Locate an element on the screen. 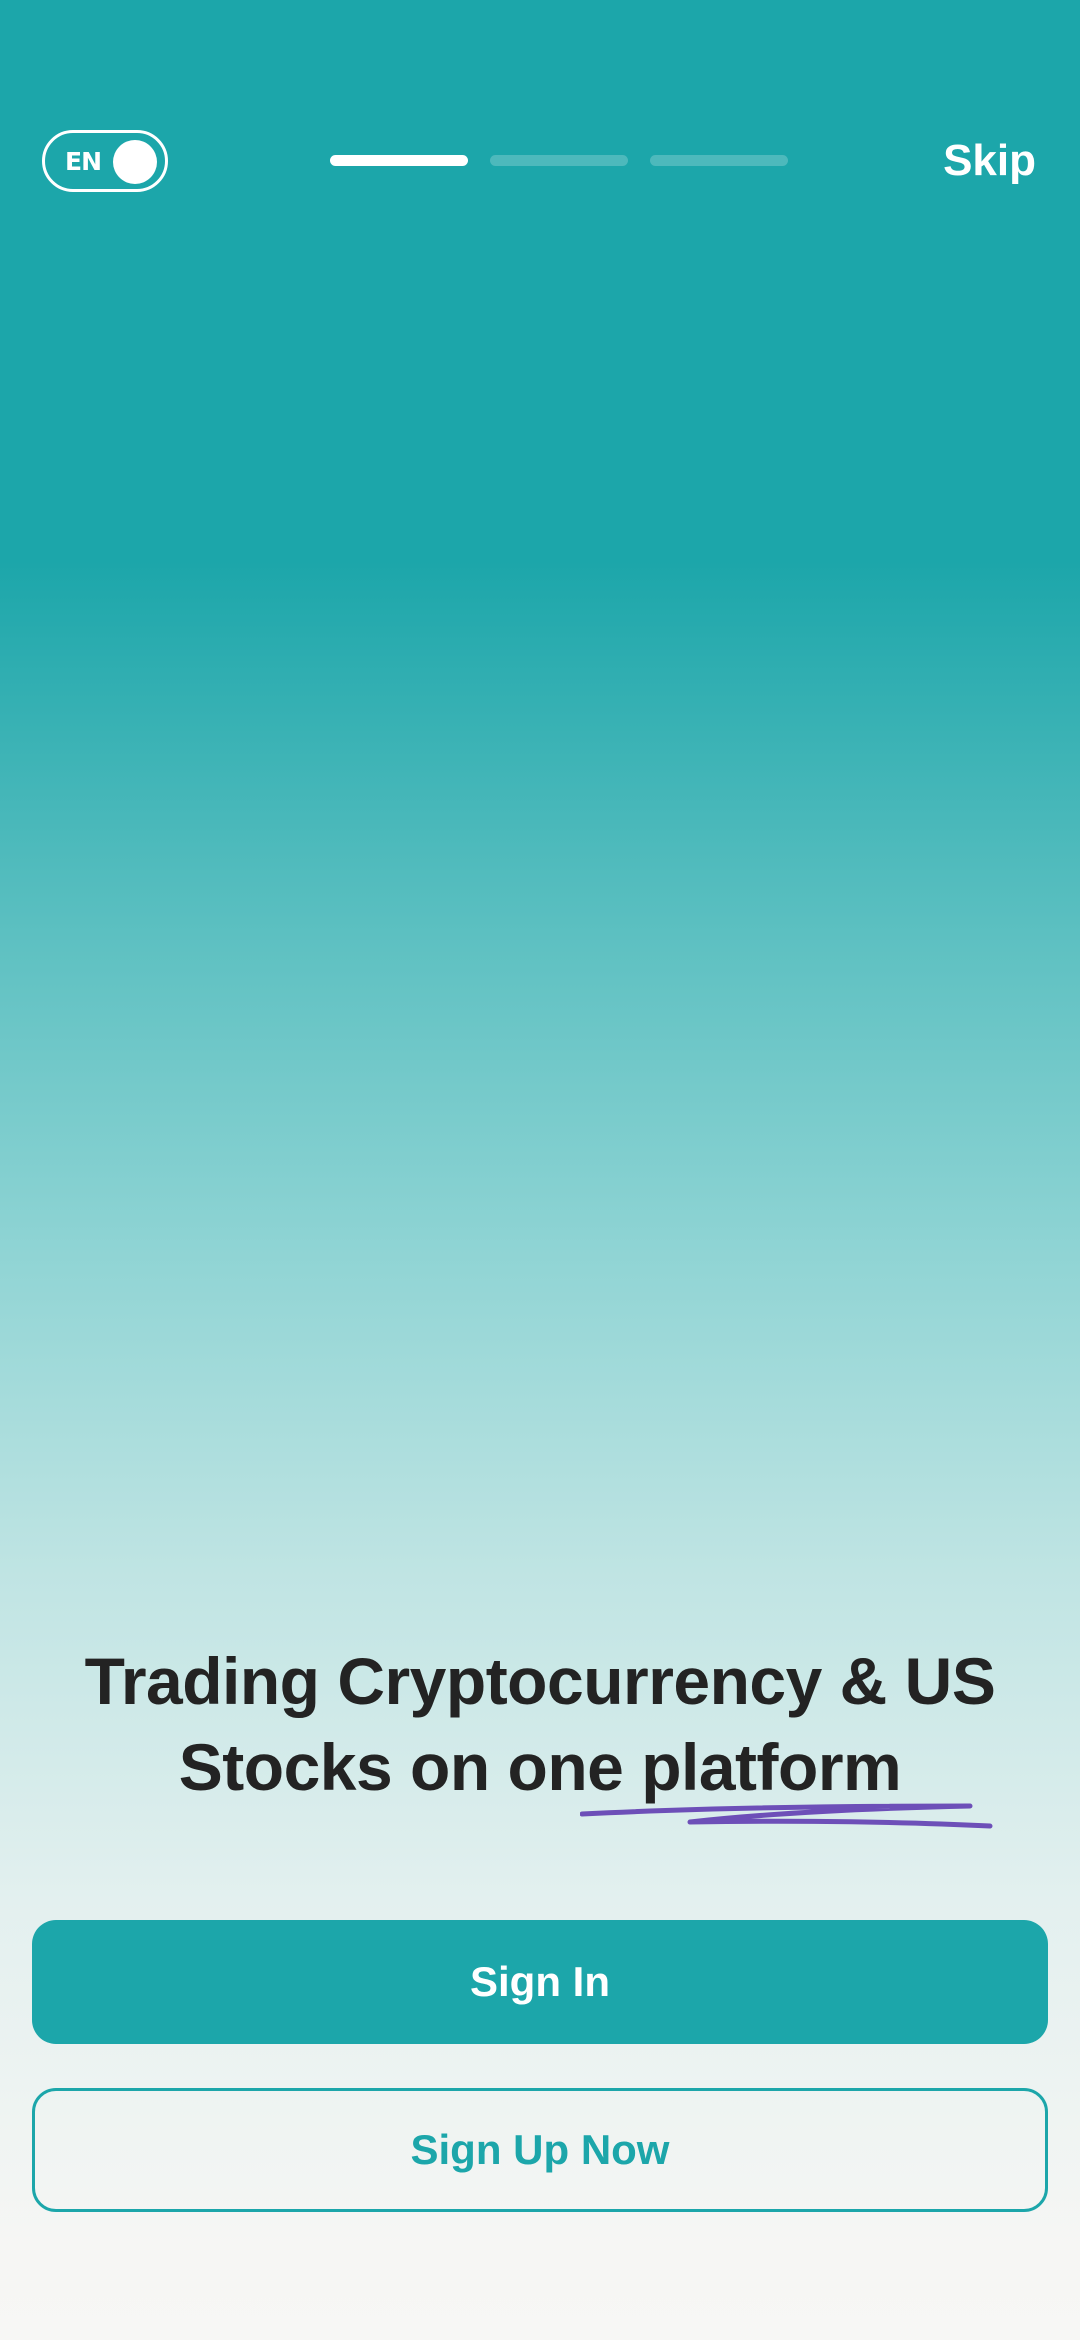 Image resolution: width=1080 pixels, height=2340 pixels. headline-line-1: Trading Cryptocurrency & US is located at coordinates (540, 1681).